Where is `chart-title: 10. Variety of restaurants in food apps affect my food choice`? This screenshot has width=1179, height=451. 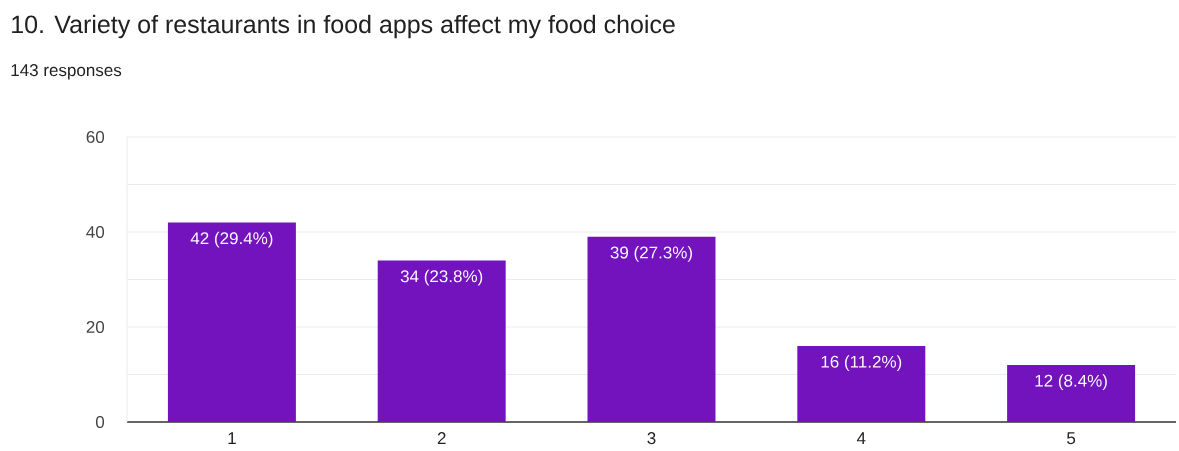 chart-title: 10. Variety of restaurants in food apps affect my food choice is located at coordinates (343, 26).